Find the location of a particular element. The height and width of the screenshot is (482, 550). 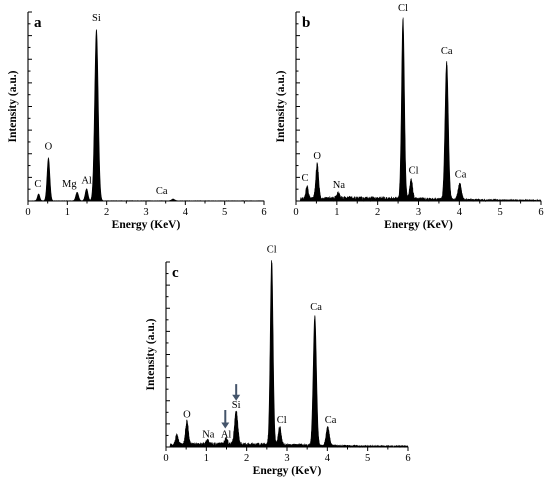

arrow-si is located at coordinates (236, 392).